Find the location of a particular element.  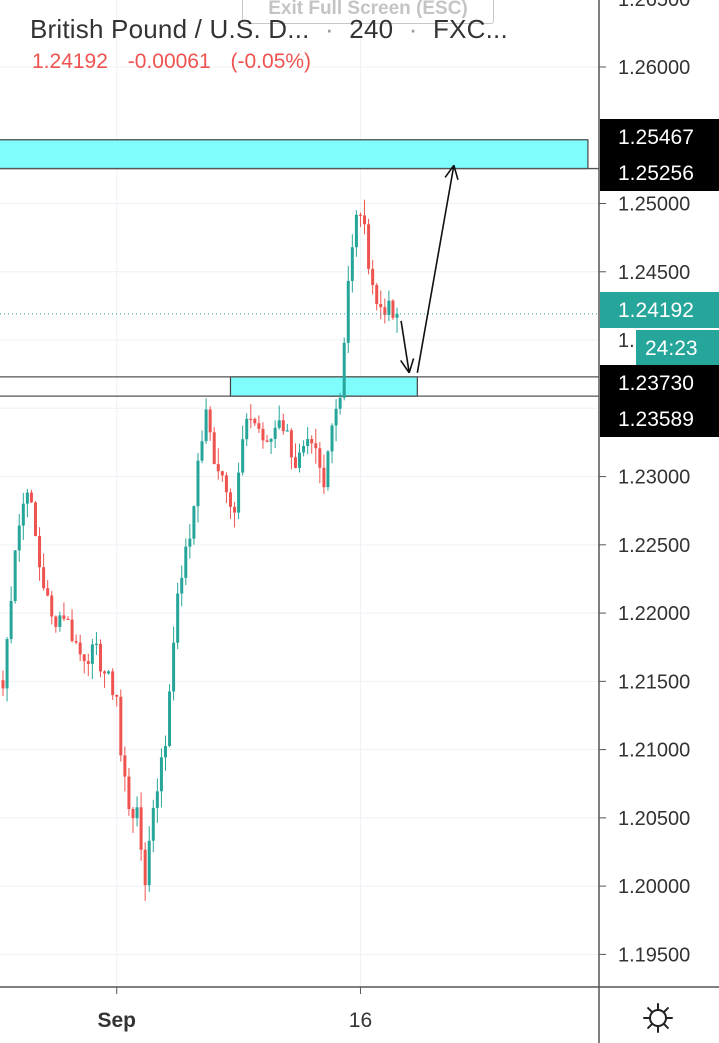

price-tick-label: 1.23000 is located at coordinates (654, 478).